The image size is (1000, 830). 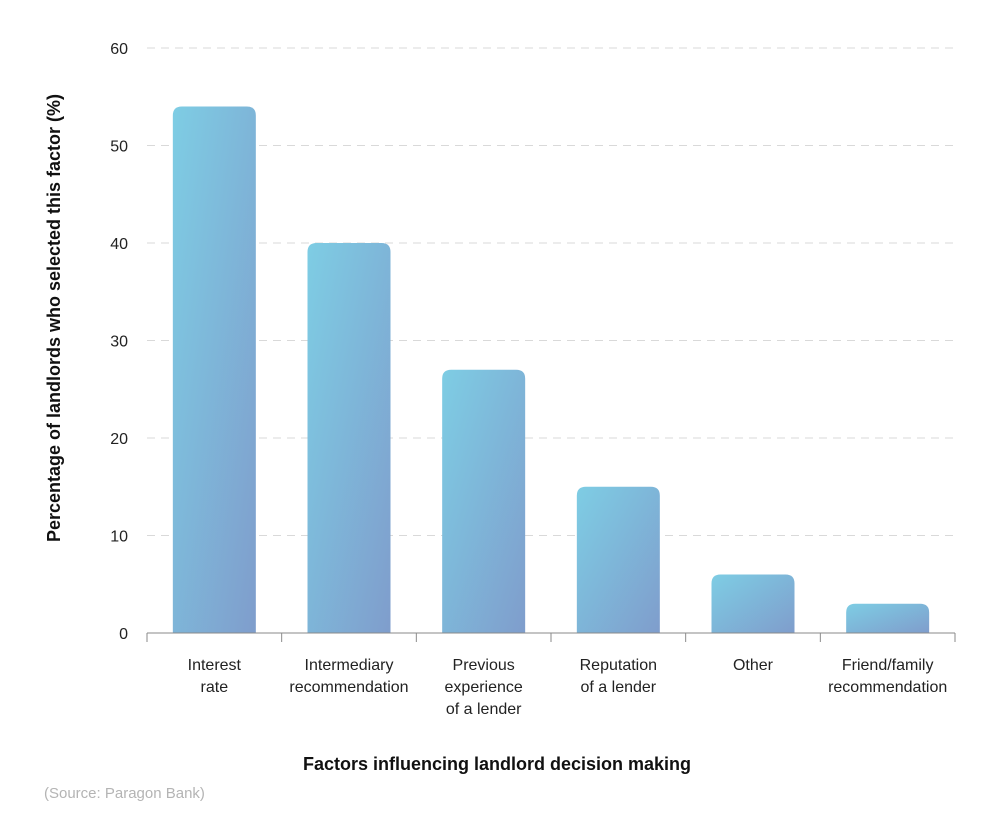 I want to click on x-axis, so click(x=551, y=637).